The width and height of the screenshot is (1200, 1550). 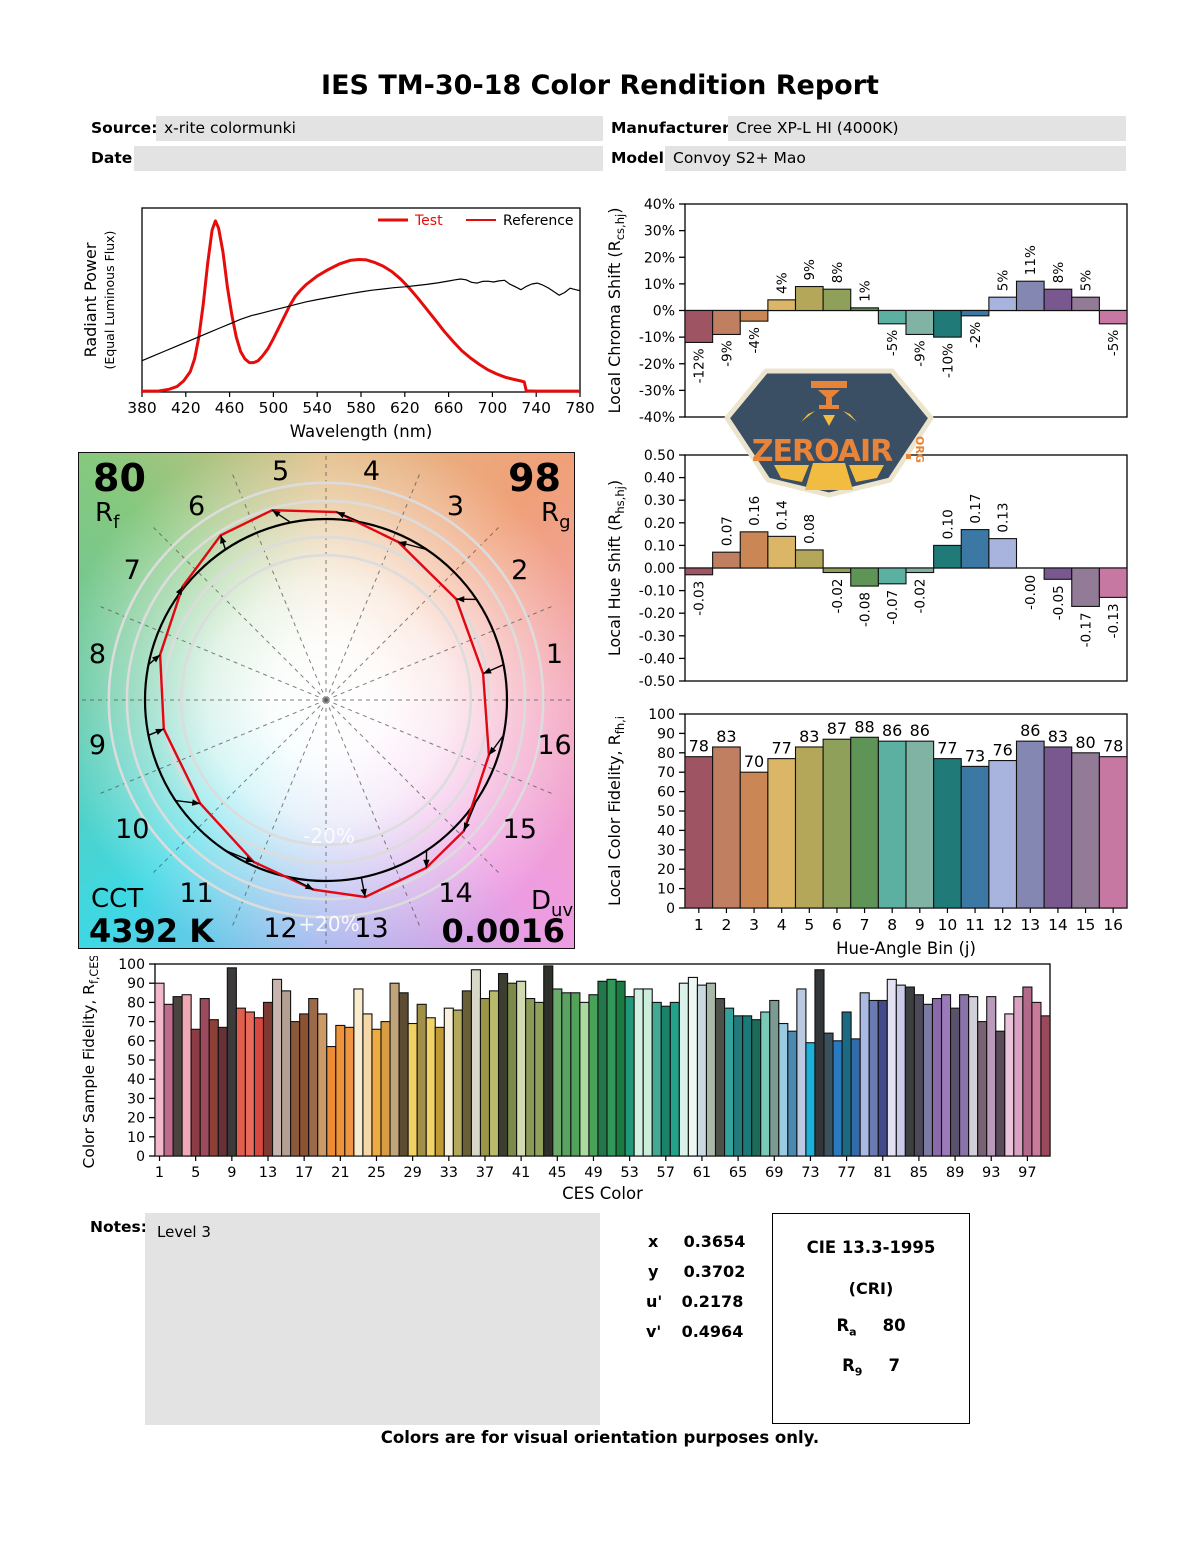 I want to click on cie-r9-row: R9 7, so click(x=871, y=1367).